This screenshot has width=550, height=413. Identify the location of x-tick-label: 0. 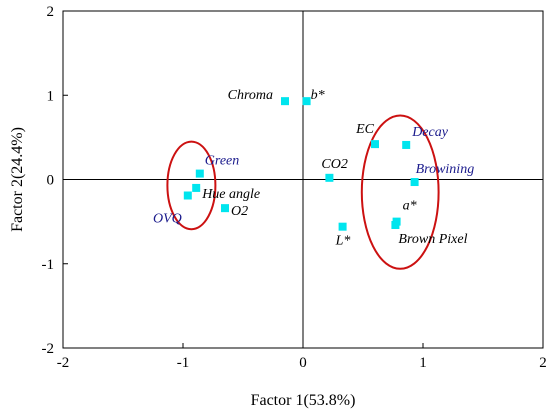
(303, 363).